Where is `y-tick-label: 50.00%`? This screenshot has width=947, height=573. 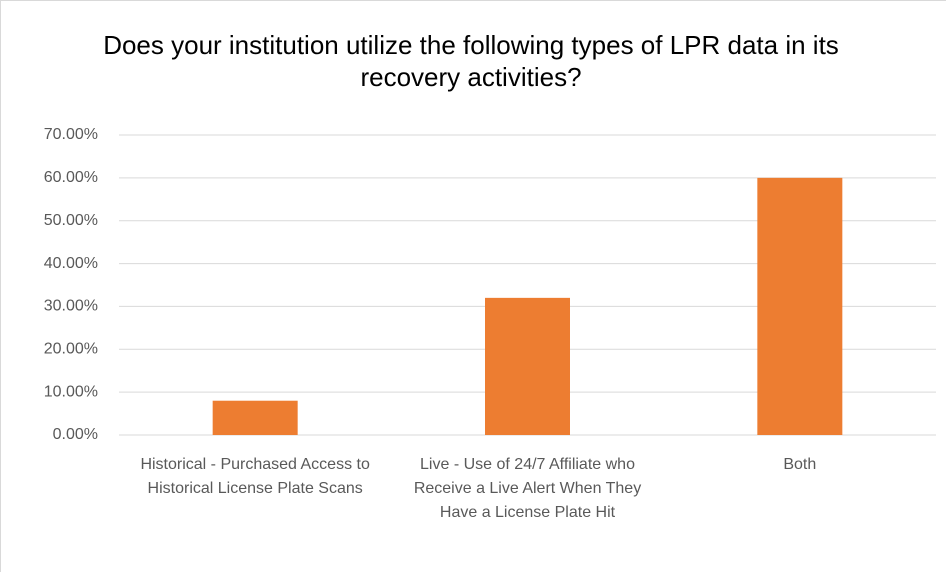
y-tick-label: 50.00% is located at coordinates (71, 220).